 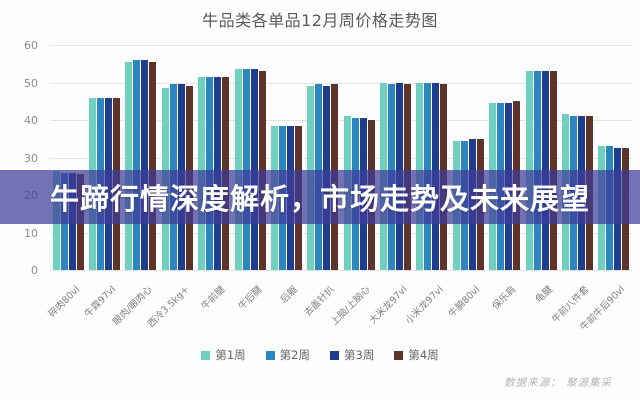 I want to click on headline-overlay-band: 牛蹄行情深度解析，市场走势及未来展望, so click(x=320, y=197).